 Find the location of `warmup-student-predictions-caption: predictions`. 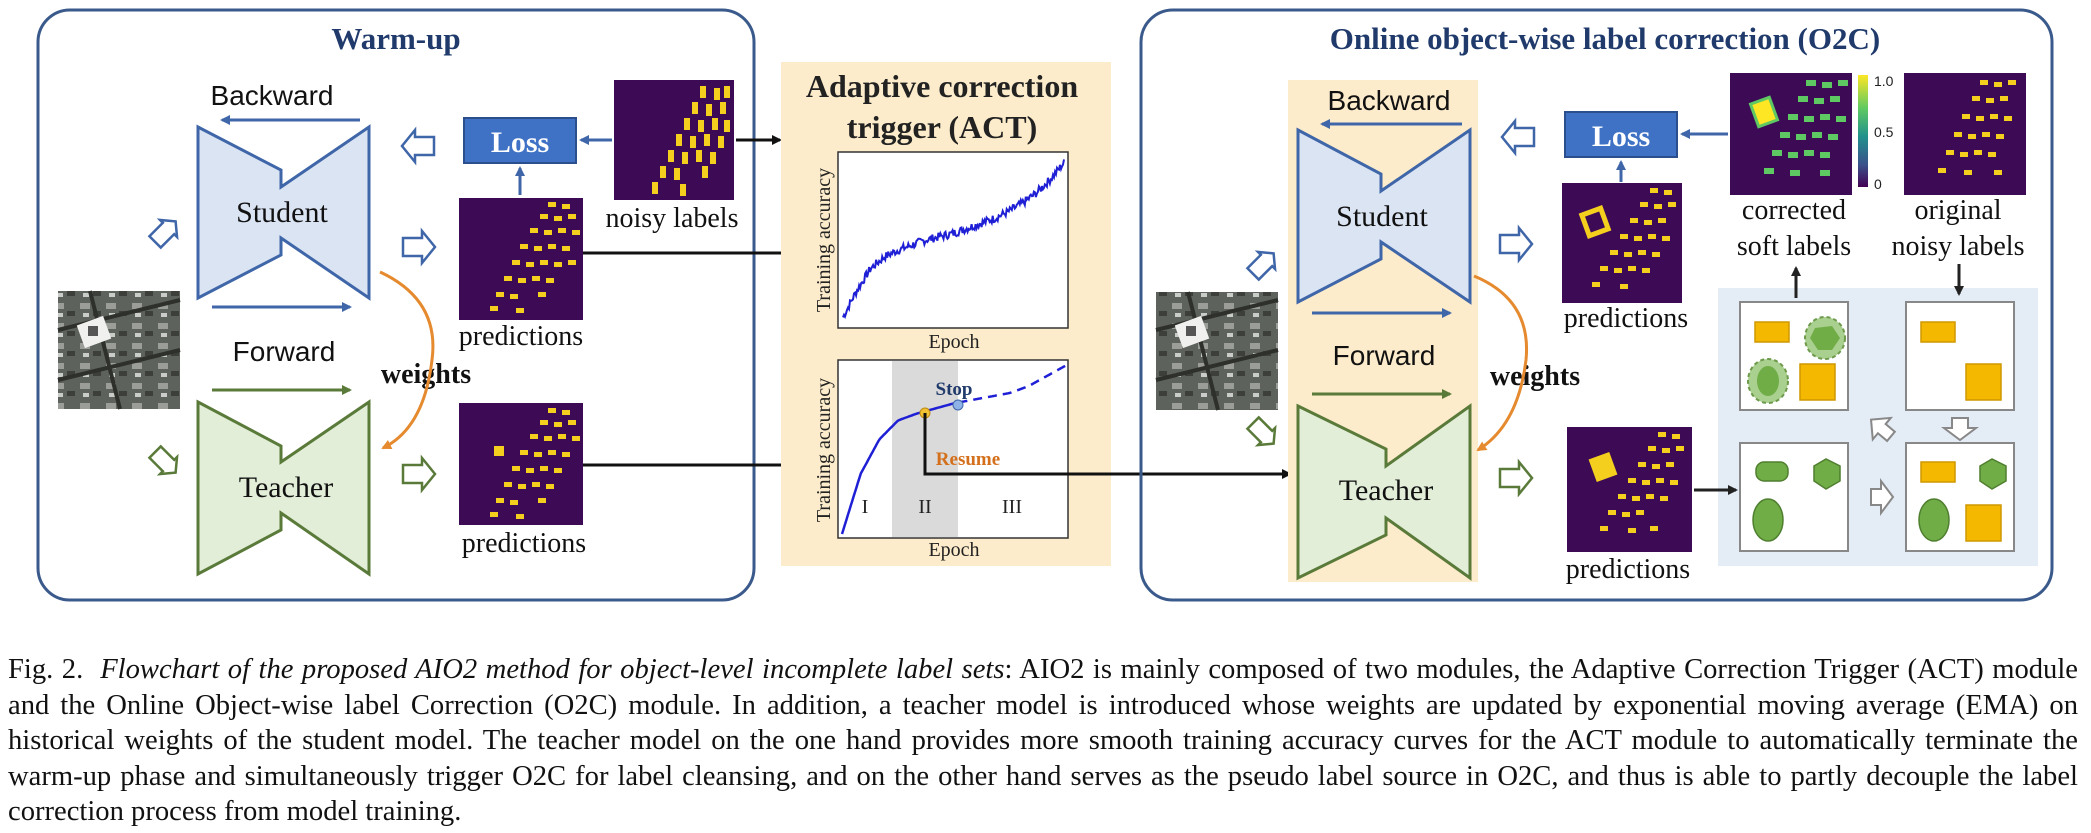

warmup-student-predictions-caption: predictions is located at coordinates (521, 336).